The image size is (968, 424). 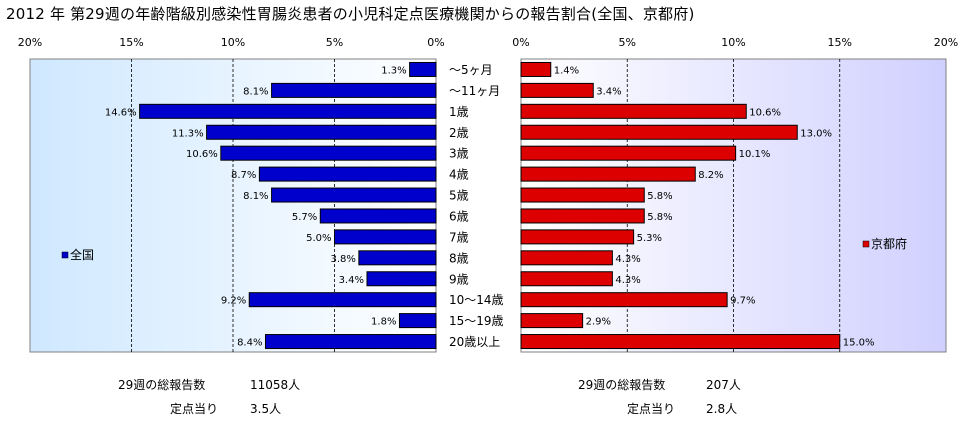 What do you see at coordinates (188, 133) in the screenshot?
I see `national-data-label: 11.3%` at bounding box center [188, 133].